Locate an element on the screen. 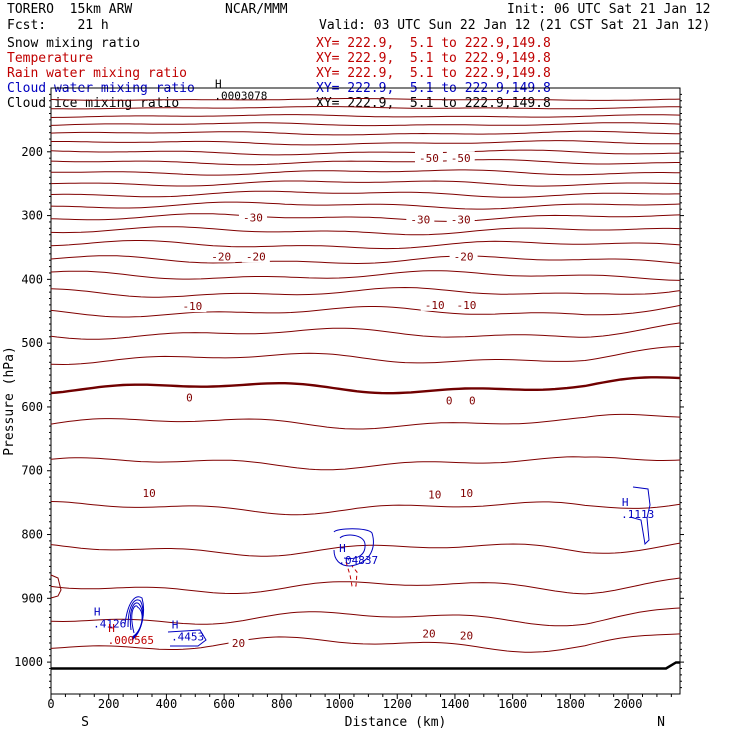 Image resolution: width=740 pixels, height=740 pixels. edge-contour is located at coordinates (56, 586).